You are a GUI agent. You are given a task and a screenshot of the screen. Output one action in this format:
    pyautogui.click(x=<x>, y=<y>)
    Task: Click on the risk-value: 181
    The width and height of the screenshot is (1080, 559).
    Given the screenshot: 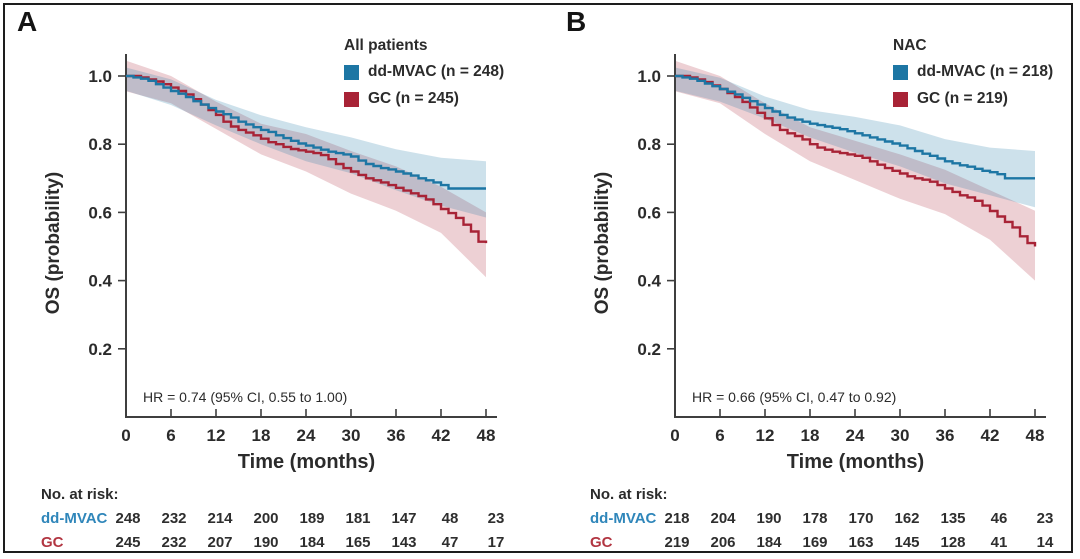 What is the action you would take?
    pyautogui.click(x=358, y=518)
    